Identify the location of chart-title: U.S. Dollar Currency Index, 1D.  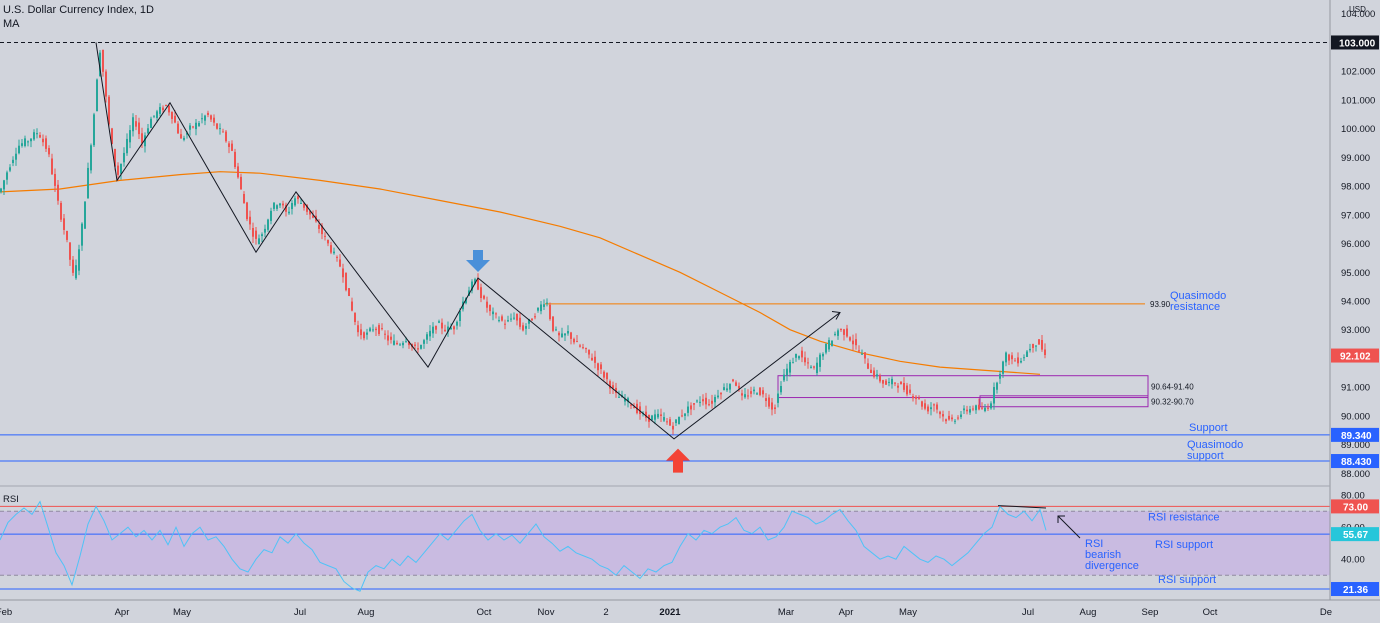
(78, 10).